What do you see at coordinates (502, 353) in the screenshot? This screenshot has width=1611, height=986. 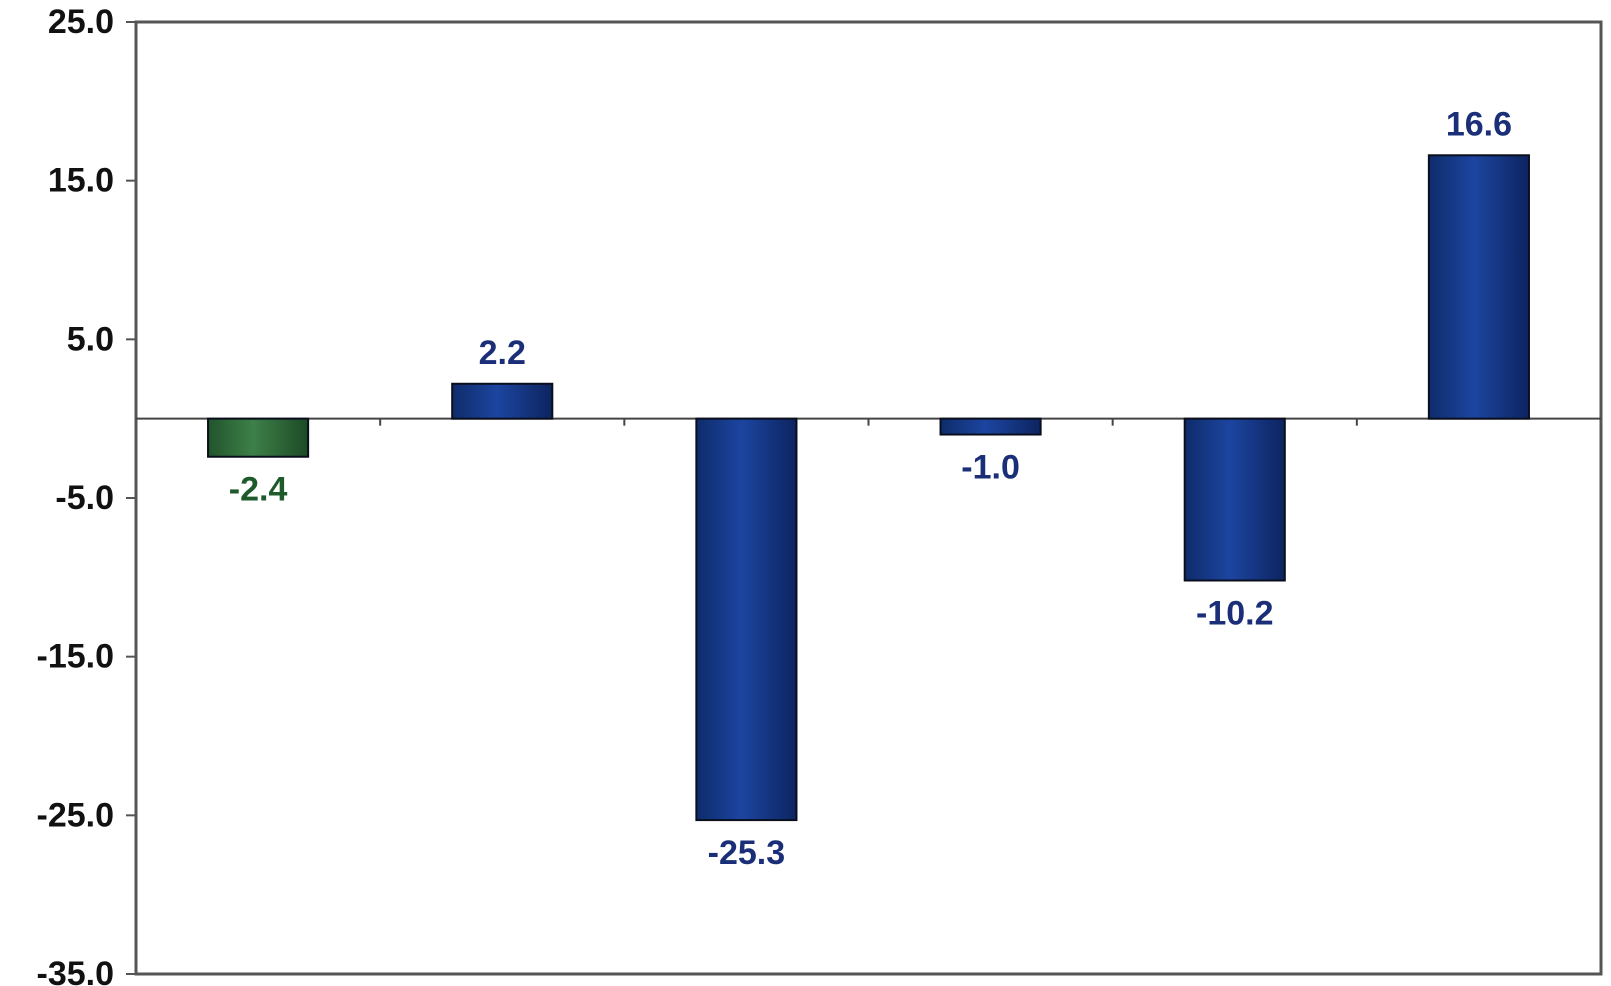 I see `bar-value-label: 2.2` at bounding box center [502, 353].